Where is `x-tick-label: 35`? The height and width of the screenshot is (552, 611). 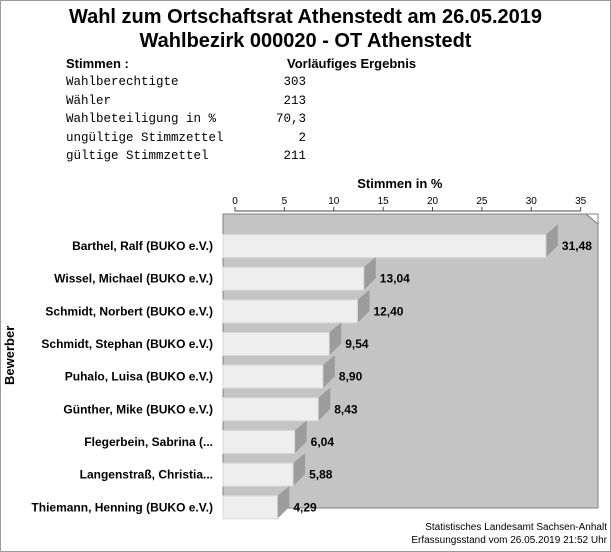 x-tick-label: 35 is located at coordinates (581, 201).